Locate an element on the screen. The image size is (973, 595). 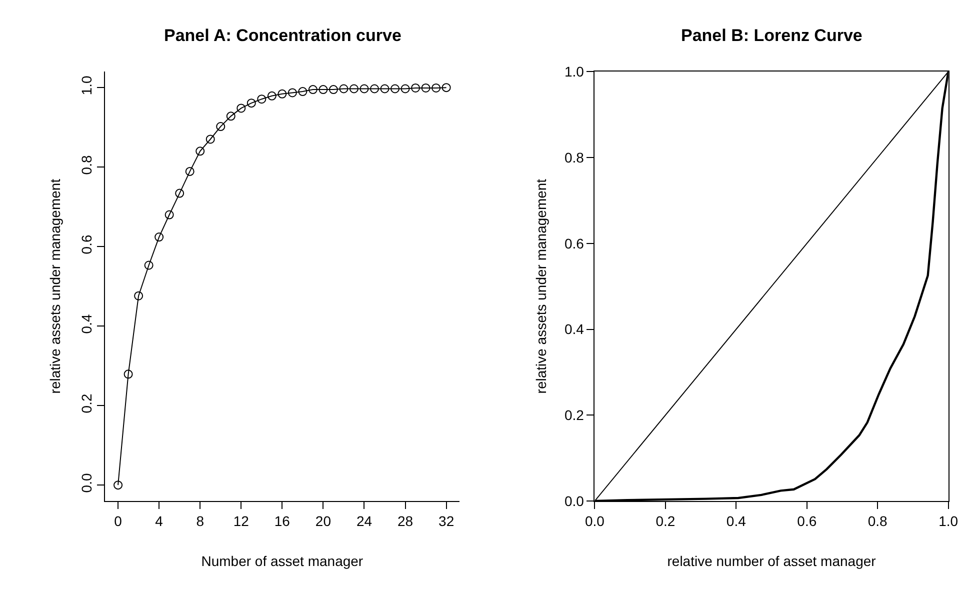
x-tick-label: 12 is located at coordinates (241, 520).